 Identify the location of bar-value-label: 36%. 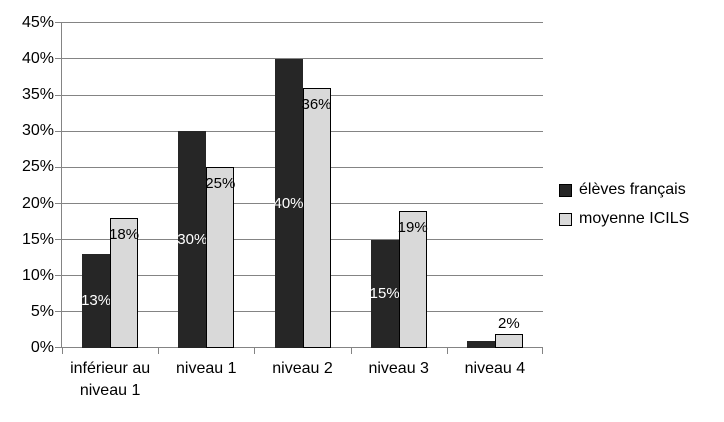
(316, 104).